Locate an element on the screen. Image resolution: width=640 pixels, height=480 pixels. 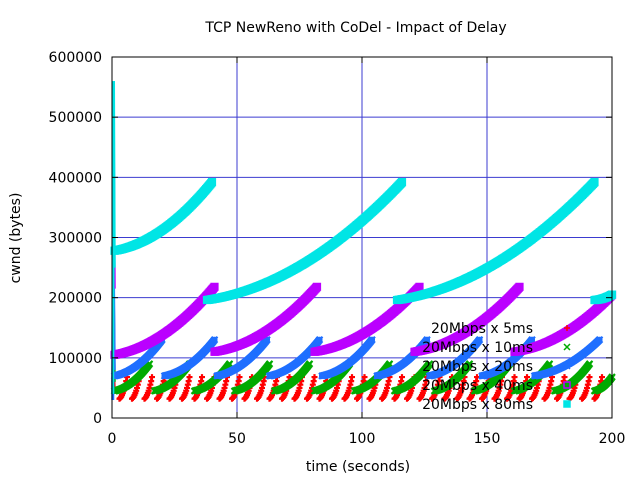
x-tick-label: 50 is located at coordinates (237, 439).